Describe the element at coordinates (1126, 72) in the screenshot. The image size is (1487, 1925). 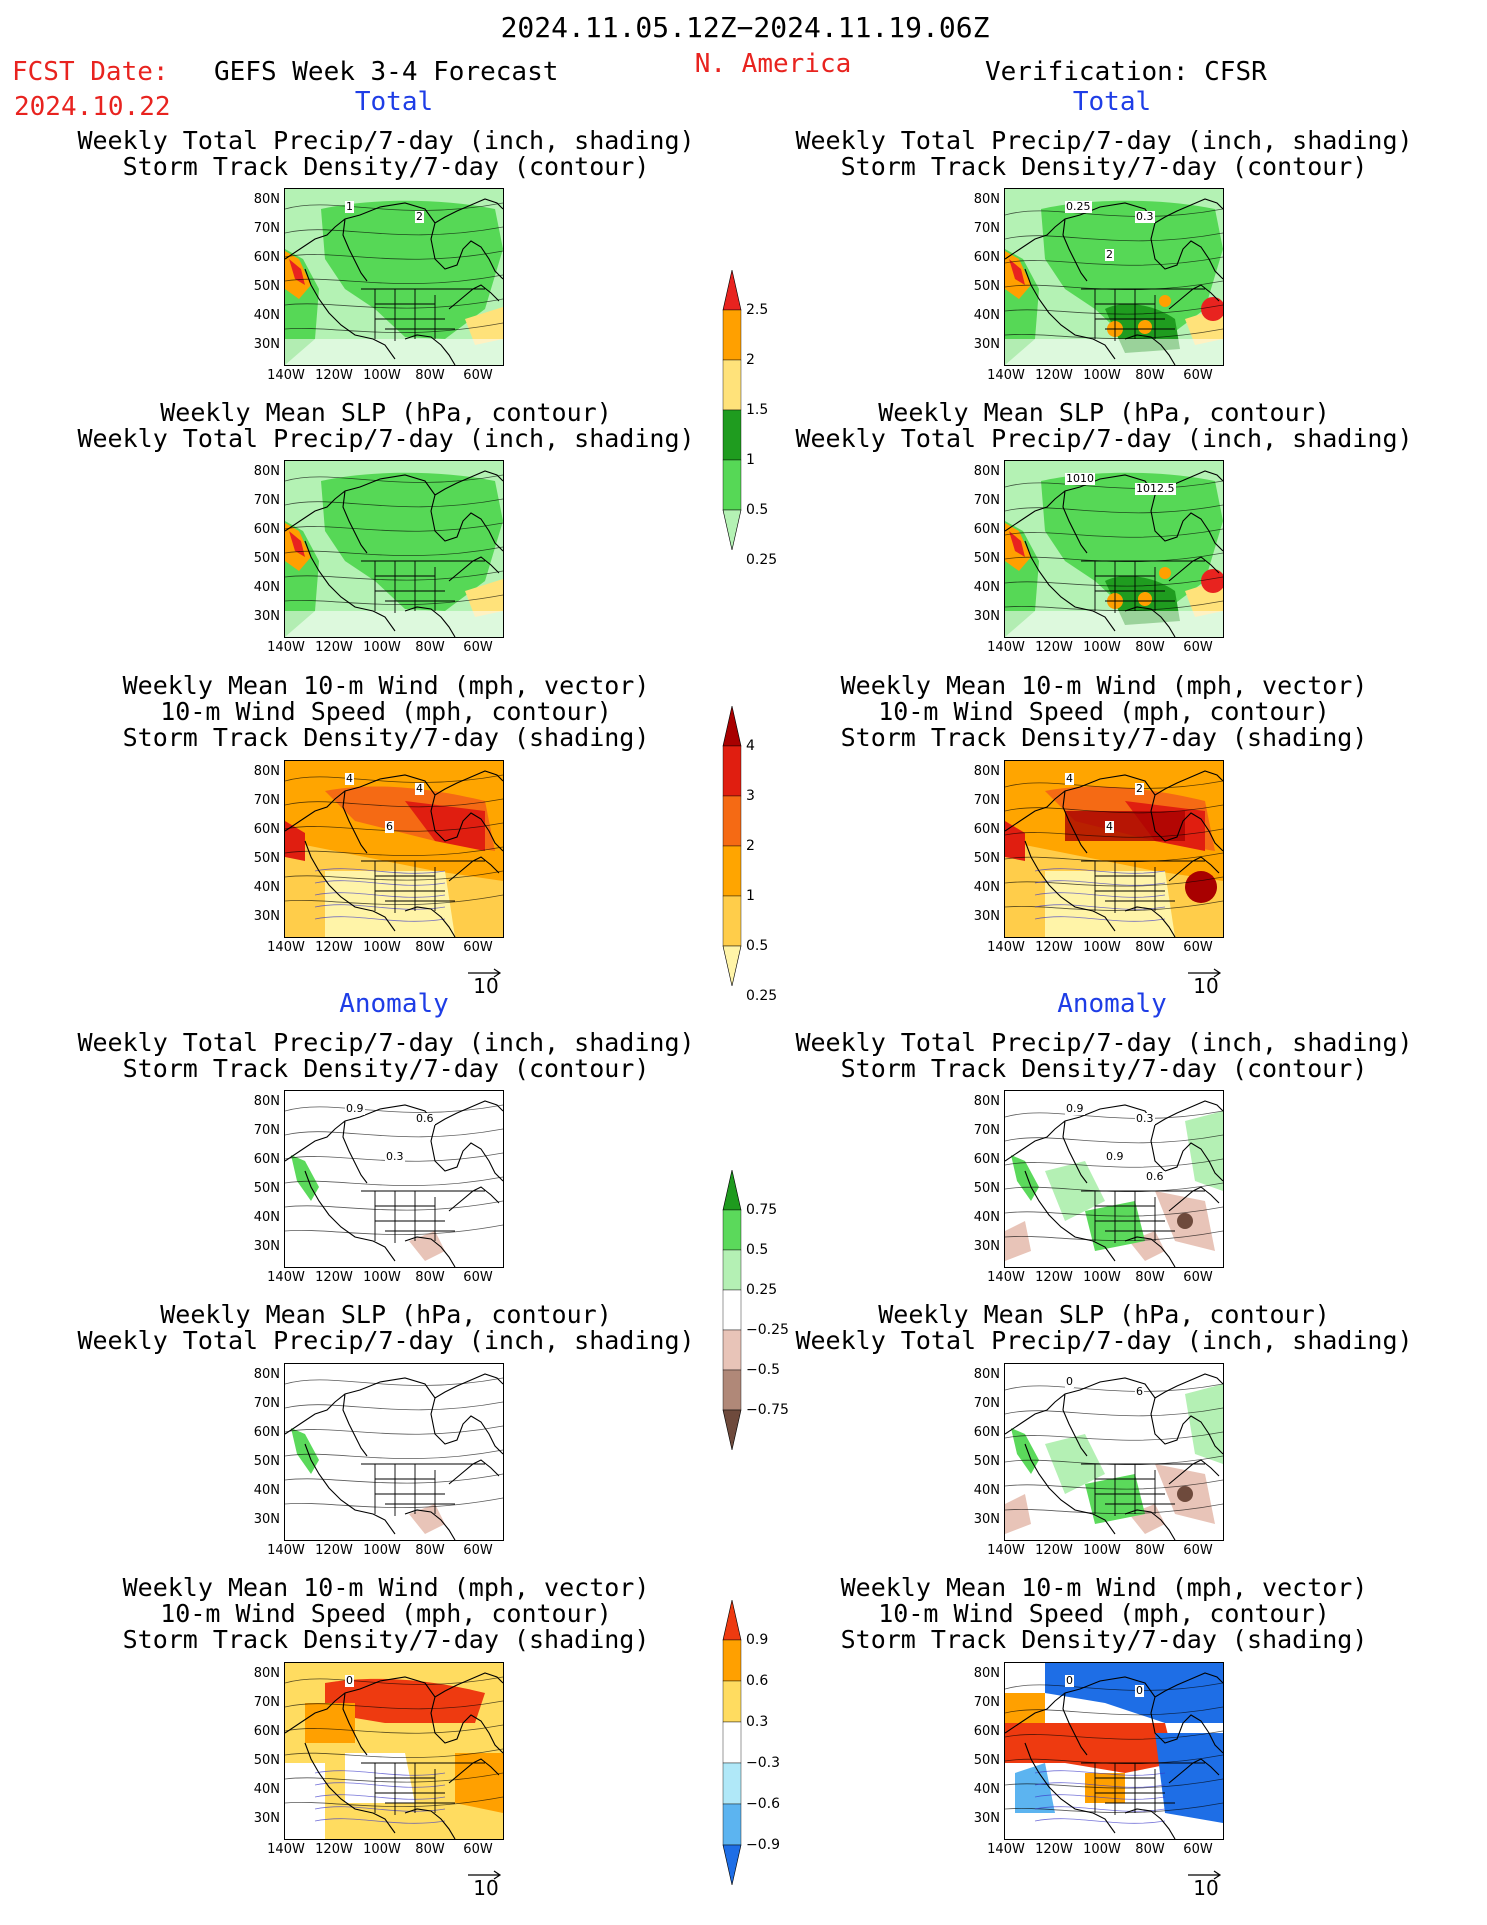
I see `verification-label: Verification: CFSR` at that location.